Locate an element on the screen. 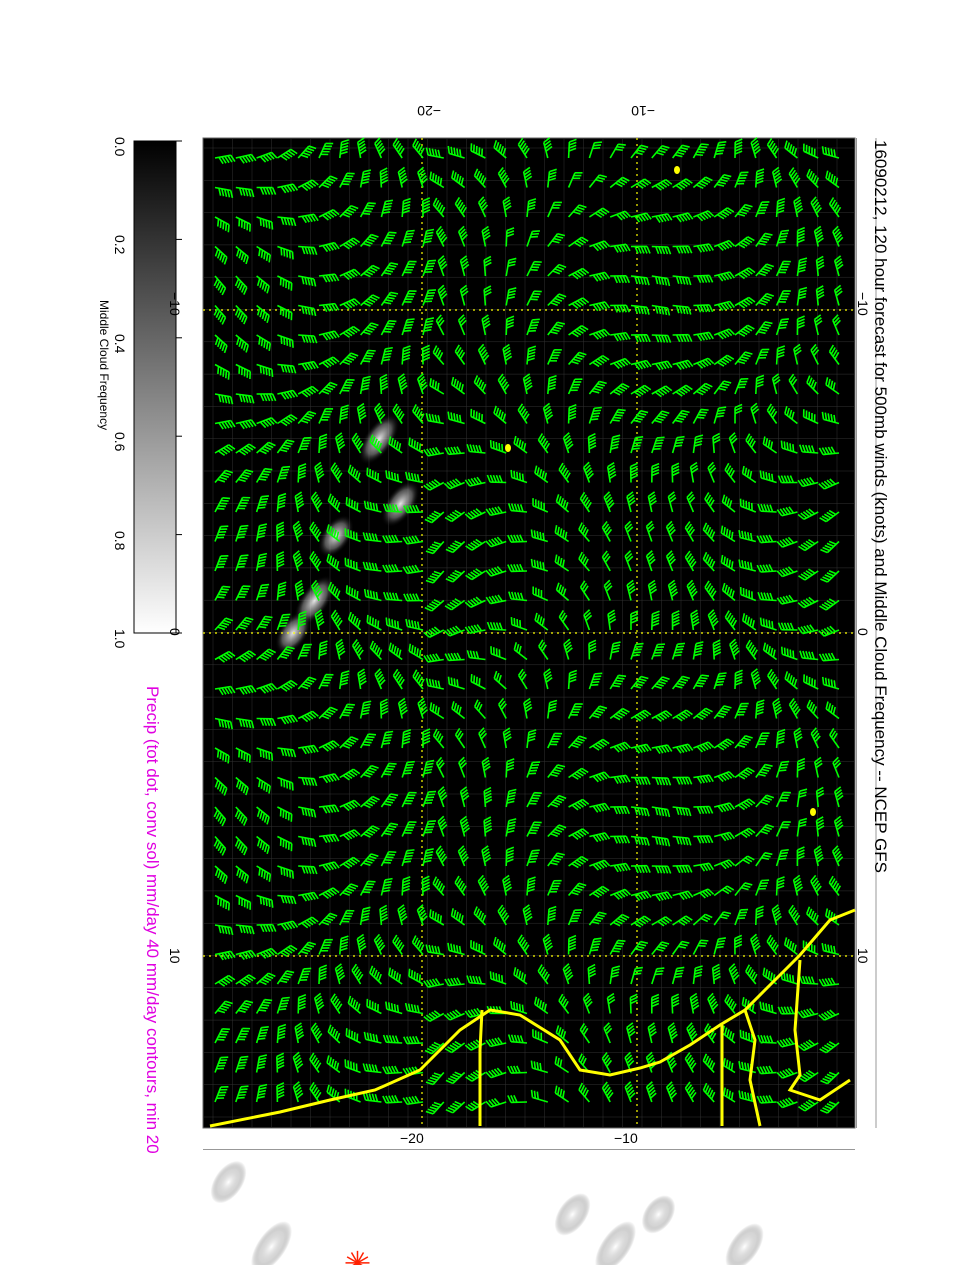  border-line is located at coordinates (481, 1067).